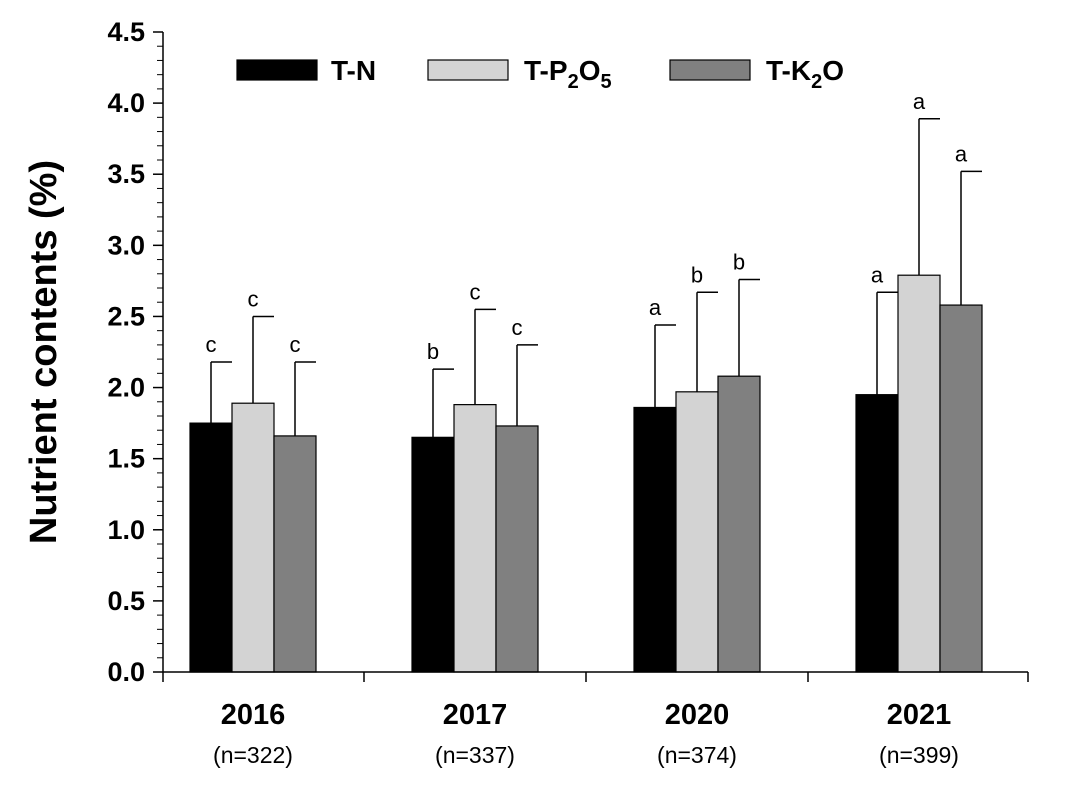  What do you see at coordinates (919, 715) in the screenshot?
I see `x-category-label-2021: 2021` at bounding box center [919, 715].